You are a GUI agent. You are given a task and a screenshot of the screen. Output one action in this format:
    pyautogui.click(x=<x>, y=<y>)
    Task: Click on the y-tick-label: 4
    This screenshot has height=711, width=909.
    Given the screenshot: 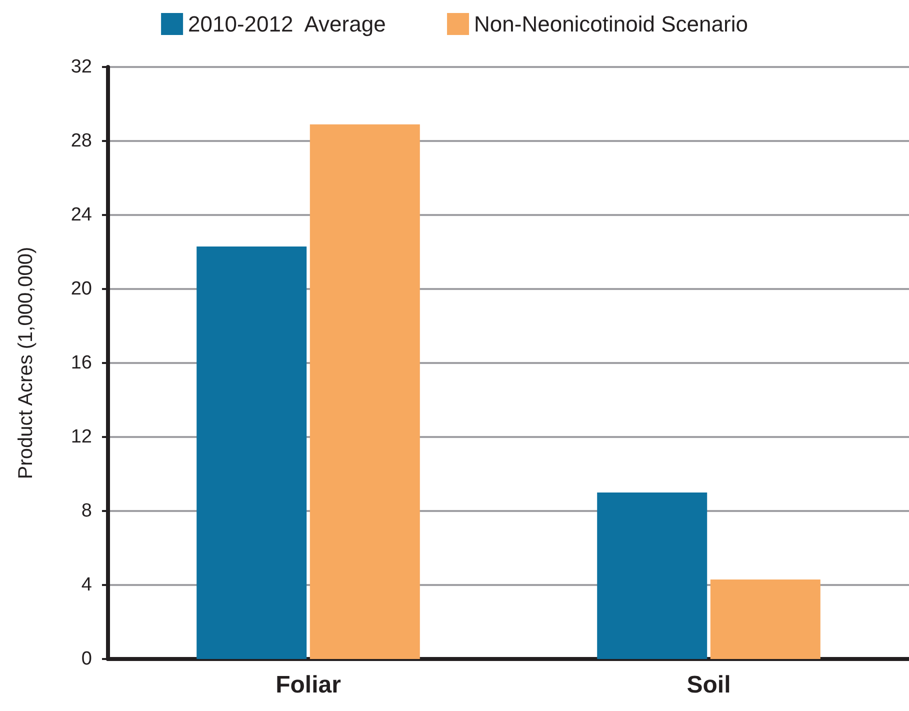 What is the action you would take?
    pyautogui.click(x=86, y=585)
    